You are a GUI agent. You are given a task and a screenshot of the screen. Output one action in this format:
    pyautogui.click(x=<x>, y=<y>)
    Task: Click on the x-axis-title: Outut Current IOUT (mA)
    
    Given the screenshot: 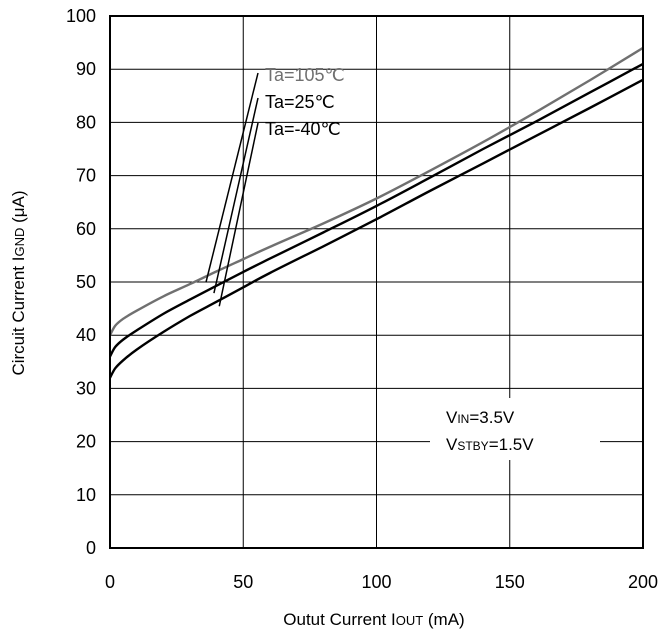 What is the action you would take?
    pyautogui.click(x=373, y=619)
    